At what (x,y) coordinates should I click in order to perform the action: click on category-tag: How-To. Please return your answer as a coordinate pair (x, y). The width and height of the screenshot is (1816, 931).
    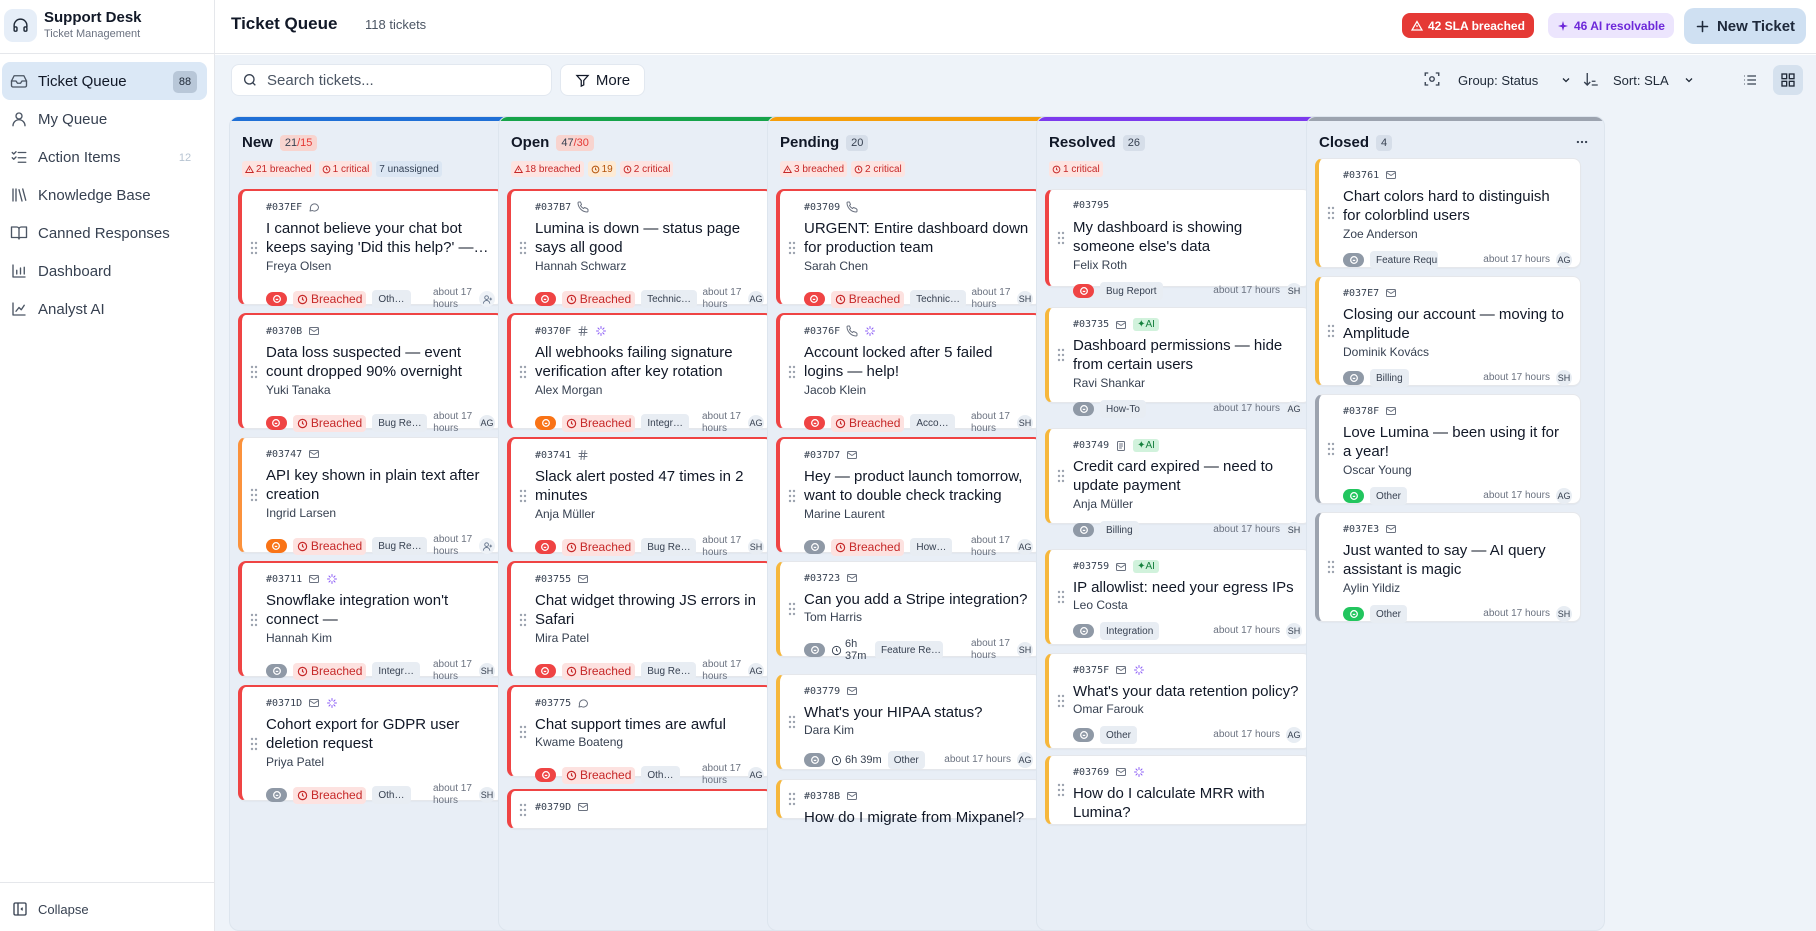
    Looking at the image, I should click on (1123, 409).